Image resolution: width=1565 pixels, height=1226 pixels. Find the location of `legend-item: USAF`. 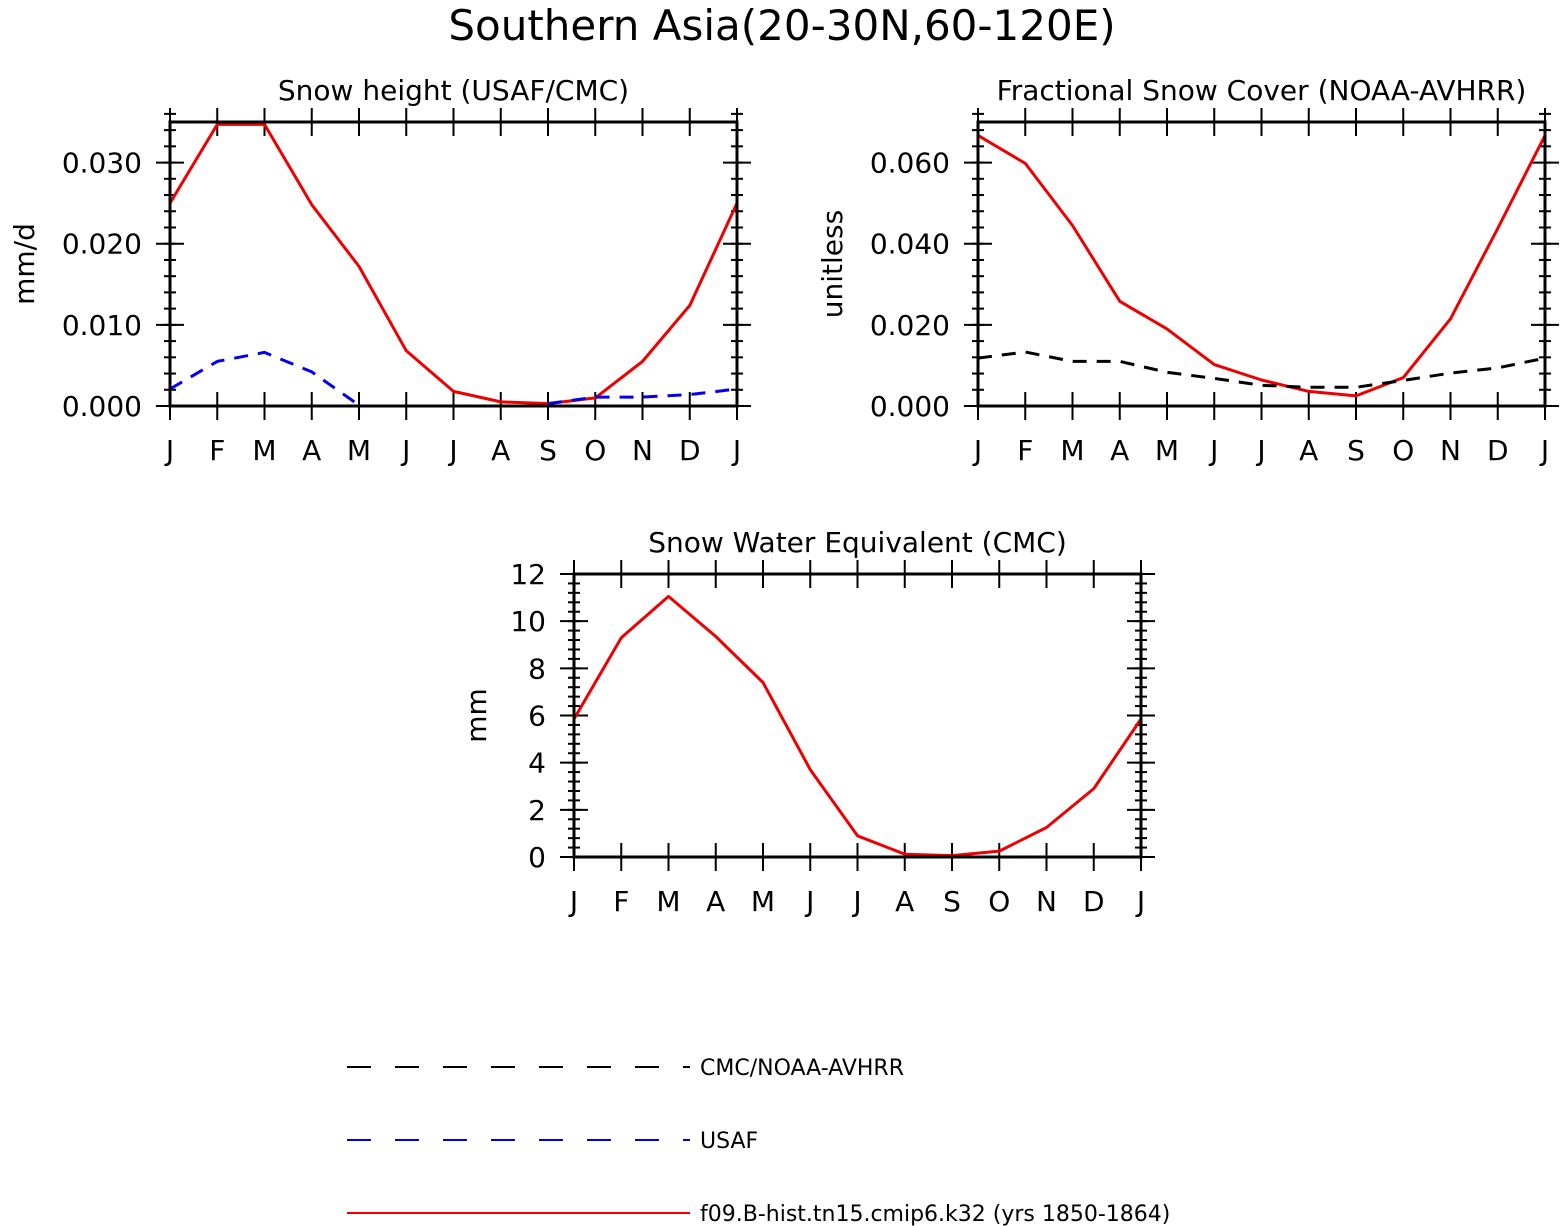

legend-item: USAF is located at coordinates (552, 1141).